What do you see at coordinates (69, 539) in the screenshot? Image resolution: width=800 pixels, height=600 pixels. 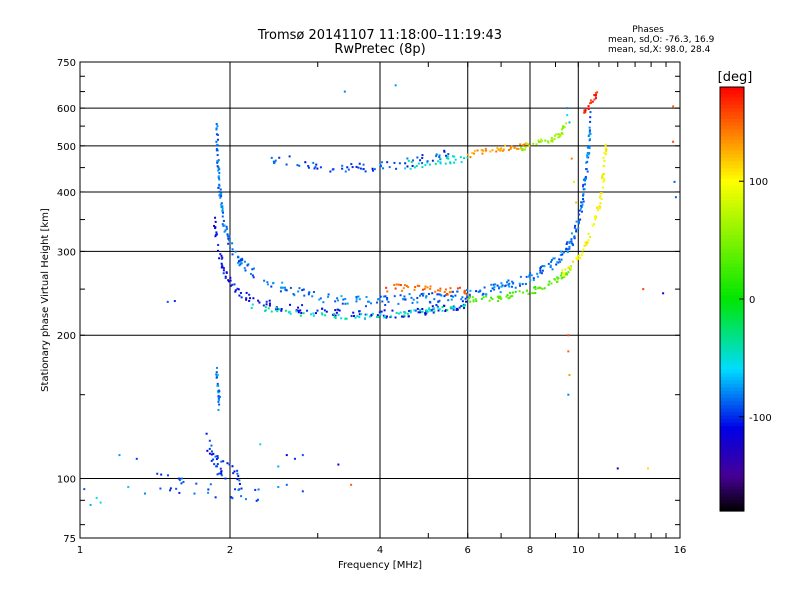 I see `y-tick-label: 75` at bounding box center [69, 539].